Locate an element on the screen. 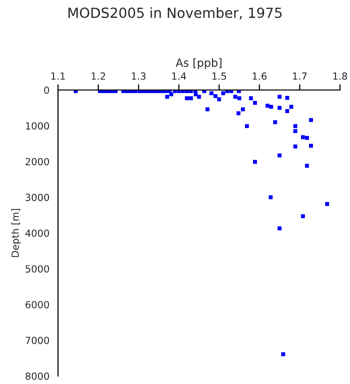  x-tick-label: 1.4 is located at coordinates (179, 76).